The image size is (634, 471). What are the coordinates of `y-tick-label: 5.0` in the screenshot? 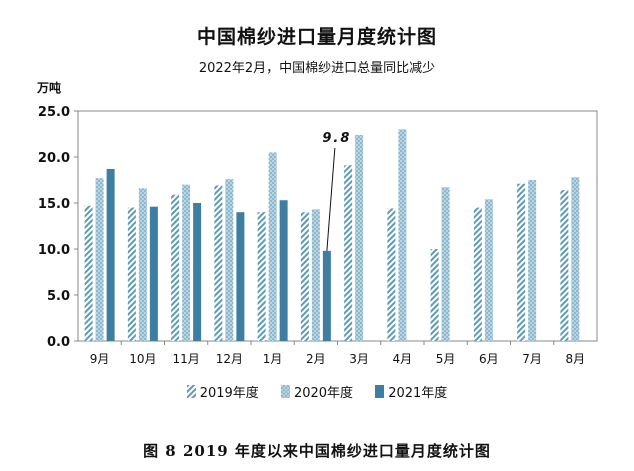 It's located at (58, 296).